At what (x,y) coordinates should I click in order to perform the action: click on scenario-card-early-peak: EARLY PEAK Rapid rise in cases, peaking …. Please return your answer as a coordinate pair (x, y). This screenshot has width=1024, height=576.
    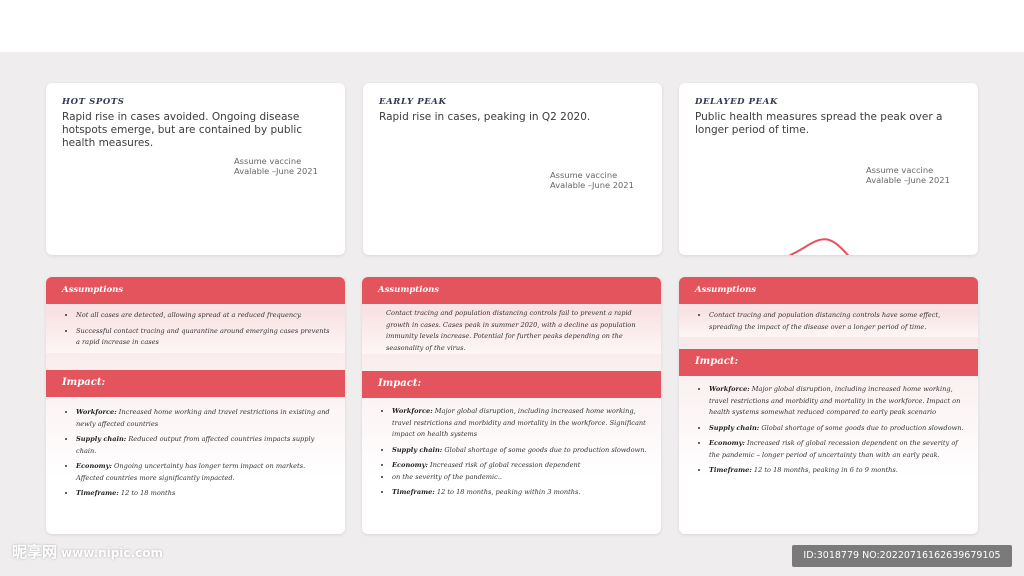
    Looking at the image, I should click on (512, 169).